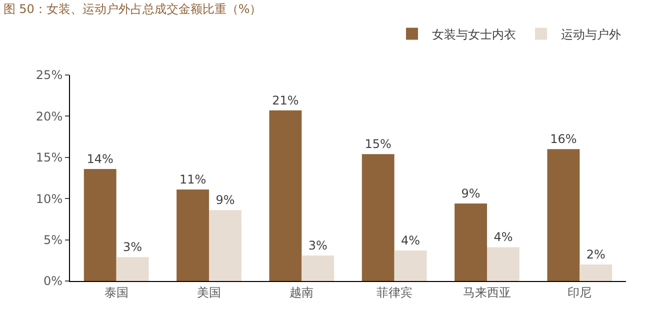 The height and width of the screenshot is (321, 651). What do you see at coordinates (302, 292) in the screenshot?
I see `x-tick-label: 越南` at bounding box center [302, 292].